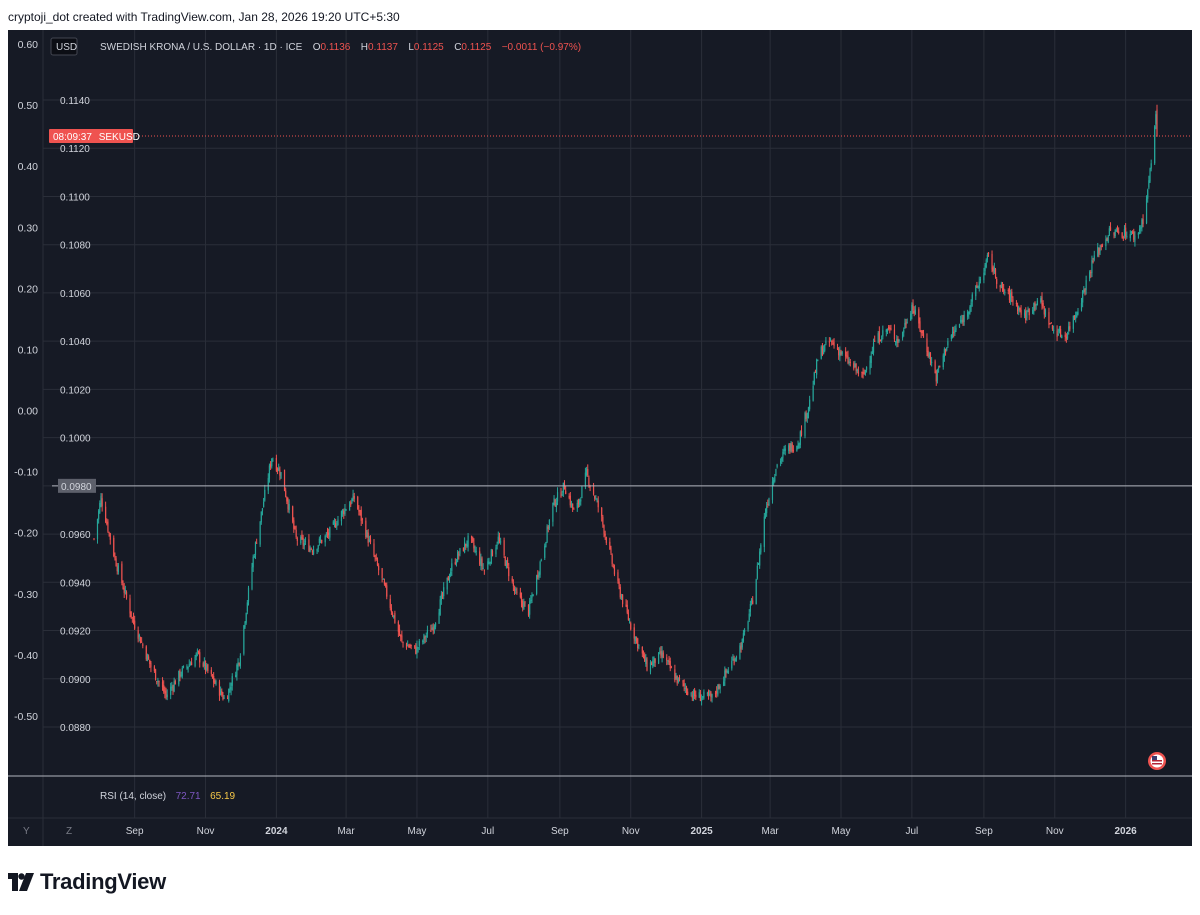 The width and height of the screenshot is (1200, 915). I want to click on price-tick-label: 0.0920, so click(75, 632).